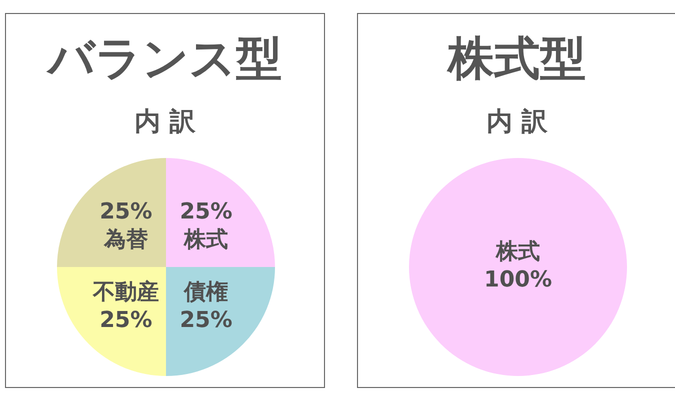 This screenshot has width=675, height=398. I want to click on chart-title: バランス型, so click(164, 58).